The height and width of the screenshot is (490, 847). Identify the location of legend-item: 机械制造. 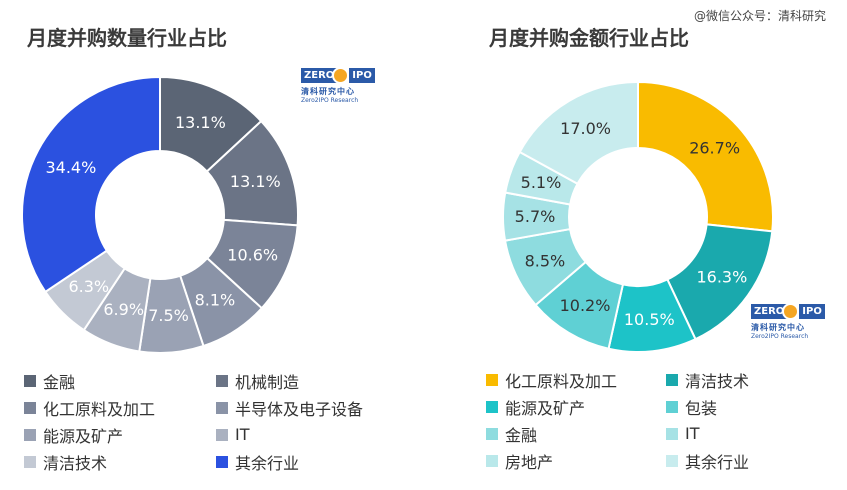
(316, 381).